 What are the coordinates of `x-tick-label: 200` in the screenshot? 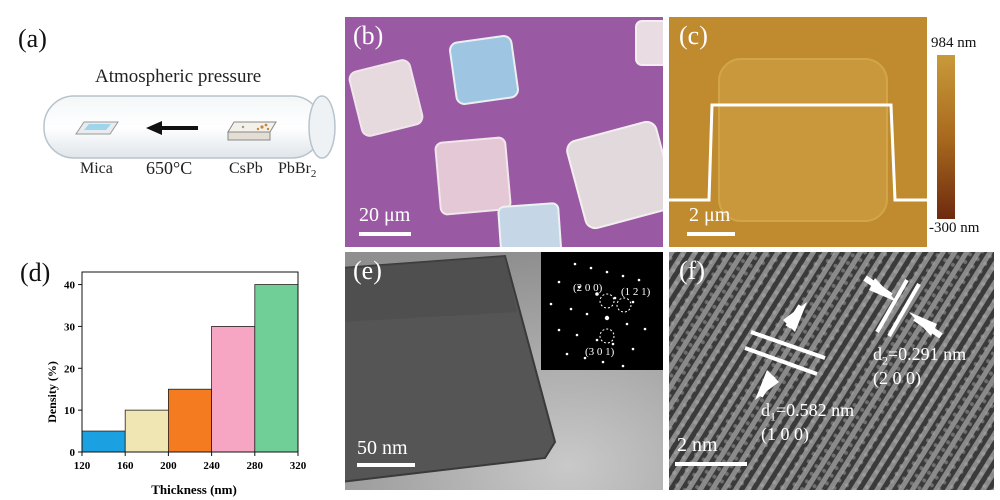 It's located at (168, 466).